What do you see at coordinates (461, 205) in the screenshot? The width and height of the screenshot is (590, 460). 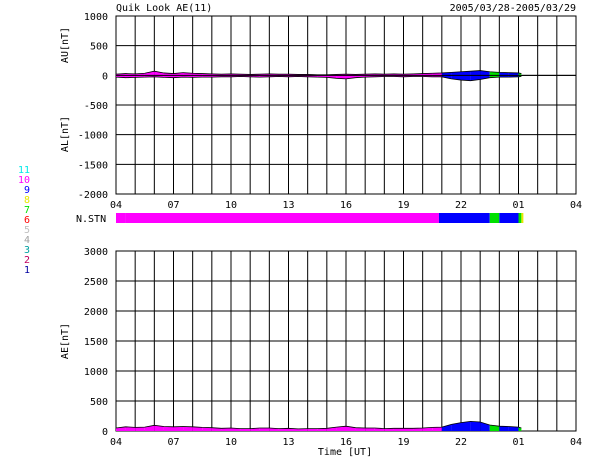 I see `au-al-x-tick-label: 22` at bounding box center [461, 205].